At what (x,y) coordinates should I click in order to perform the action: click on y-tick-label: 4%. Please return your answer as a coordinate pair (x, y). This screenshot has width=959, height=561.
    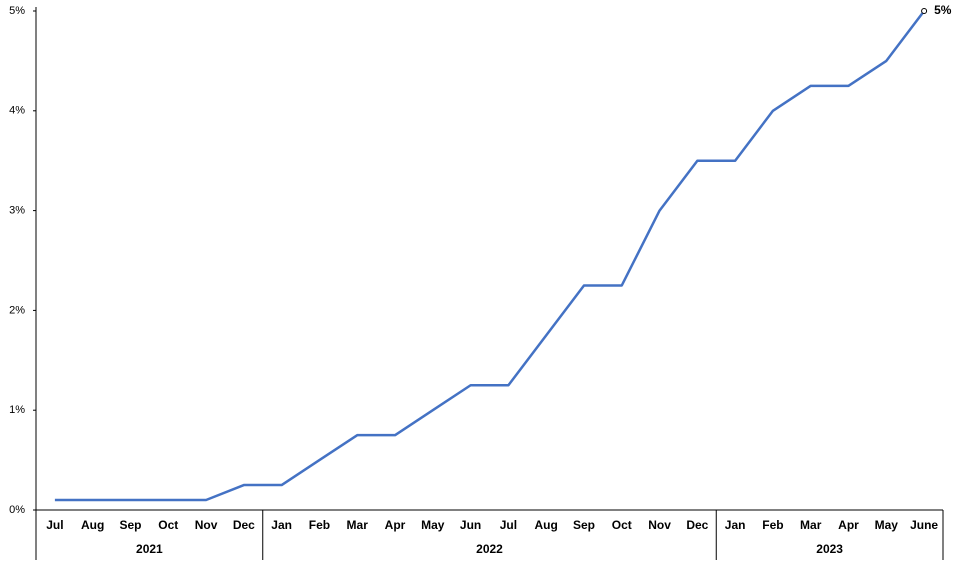
    Looking at the image, I should click on (17, 111).